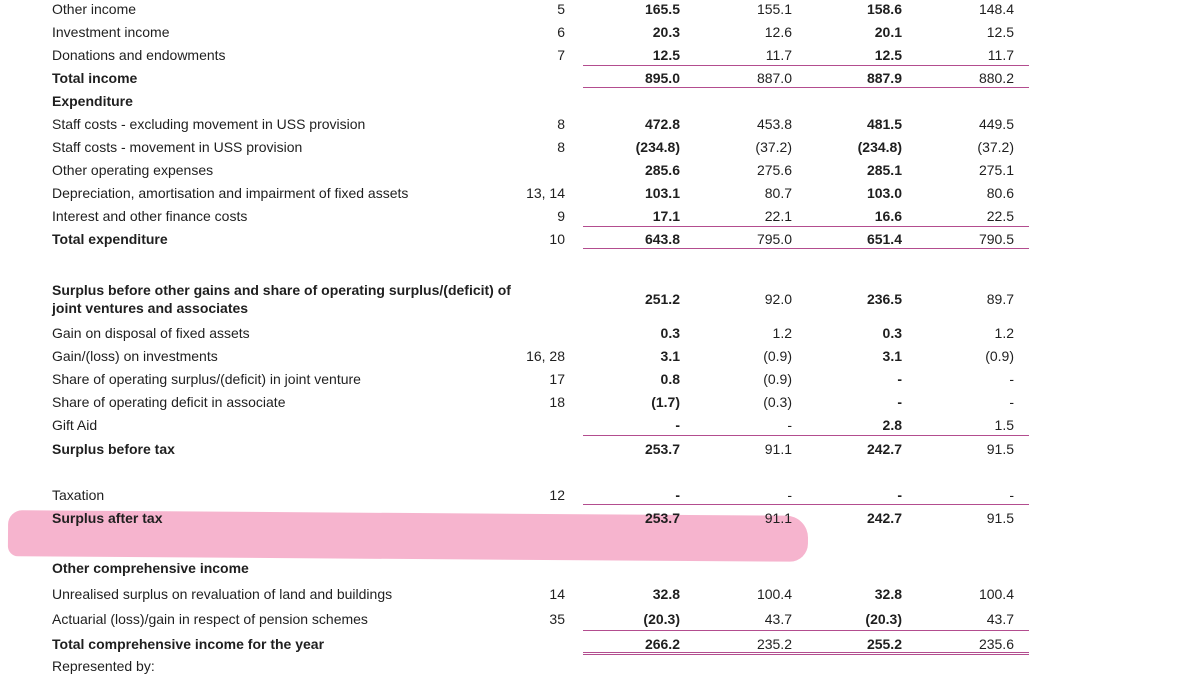 This screenshot has height=679, width=1200. What do you see at coordinates (107, 518) in the screenshot?
I see `row-label: Surplus after tax` at bounding box center [107, 518].